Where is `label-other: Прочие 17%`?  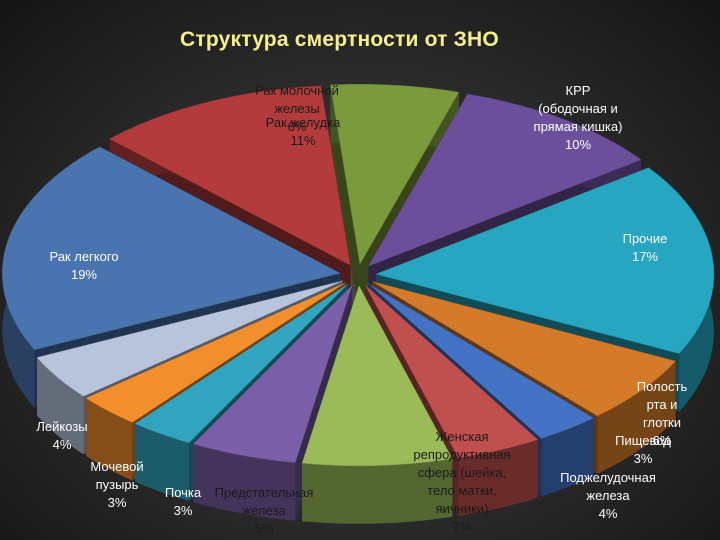 label-other: Прочие 17% is located at coordinates (645, 247).